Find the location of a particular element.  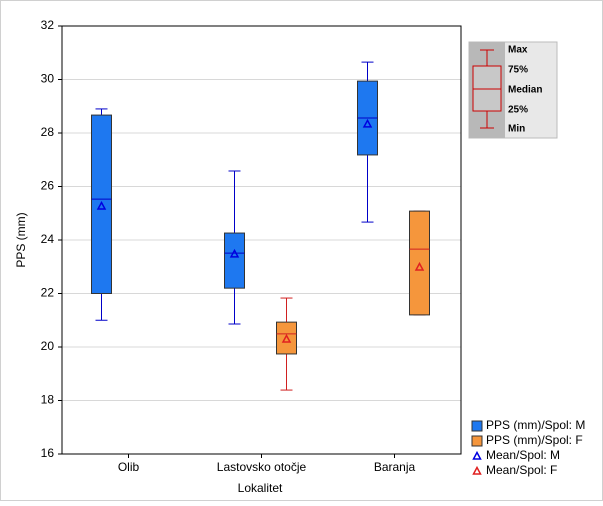

legend-label: PPS (mm)/Spol: F is located at coordinates (534, 440).